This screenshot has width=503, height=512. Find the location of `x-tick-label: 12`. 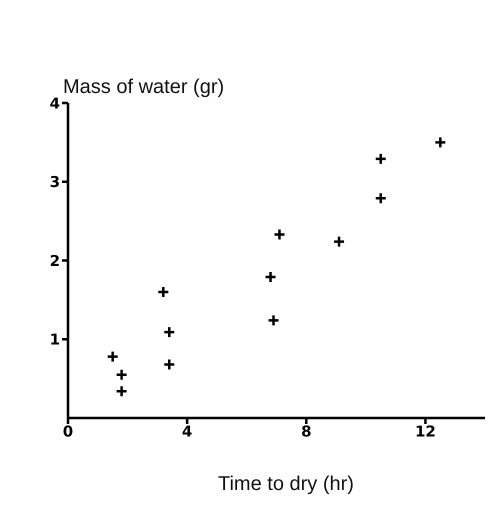

x-tick-label: 12 is located at coordinates (425, 431).